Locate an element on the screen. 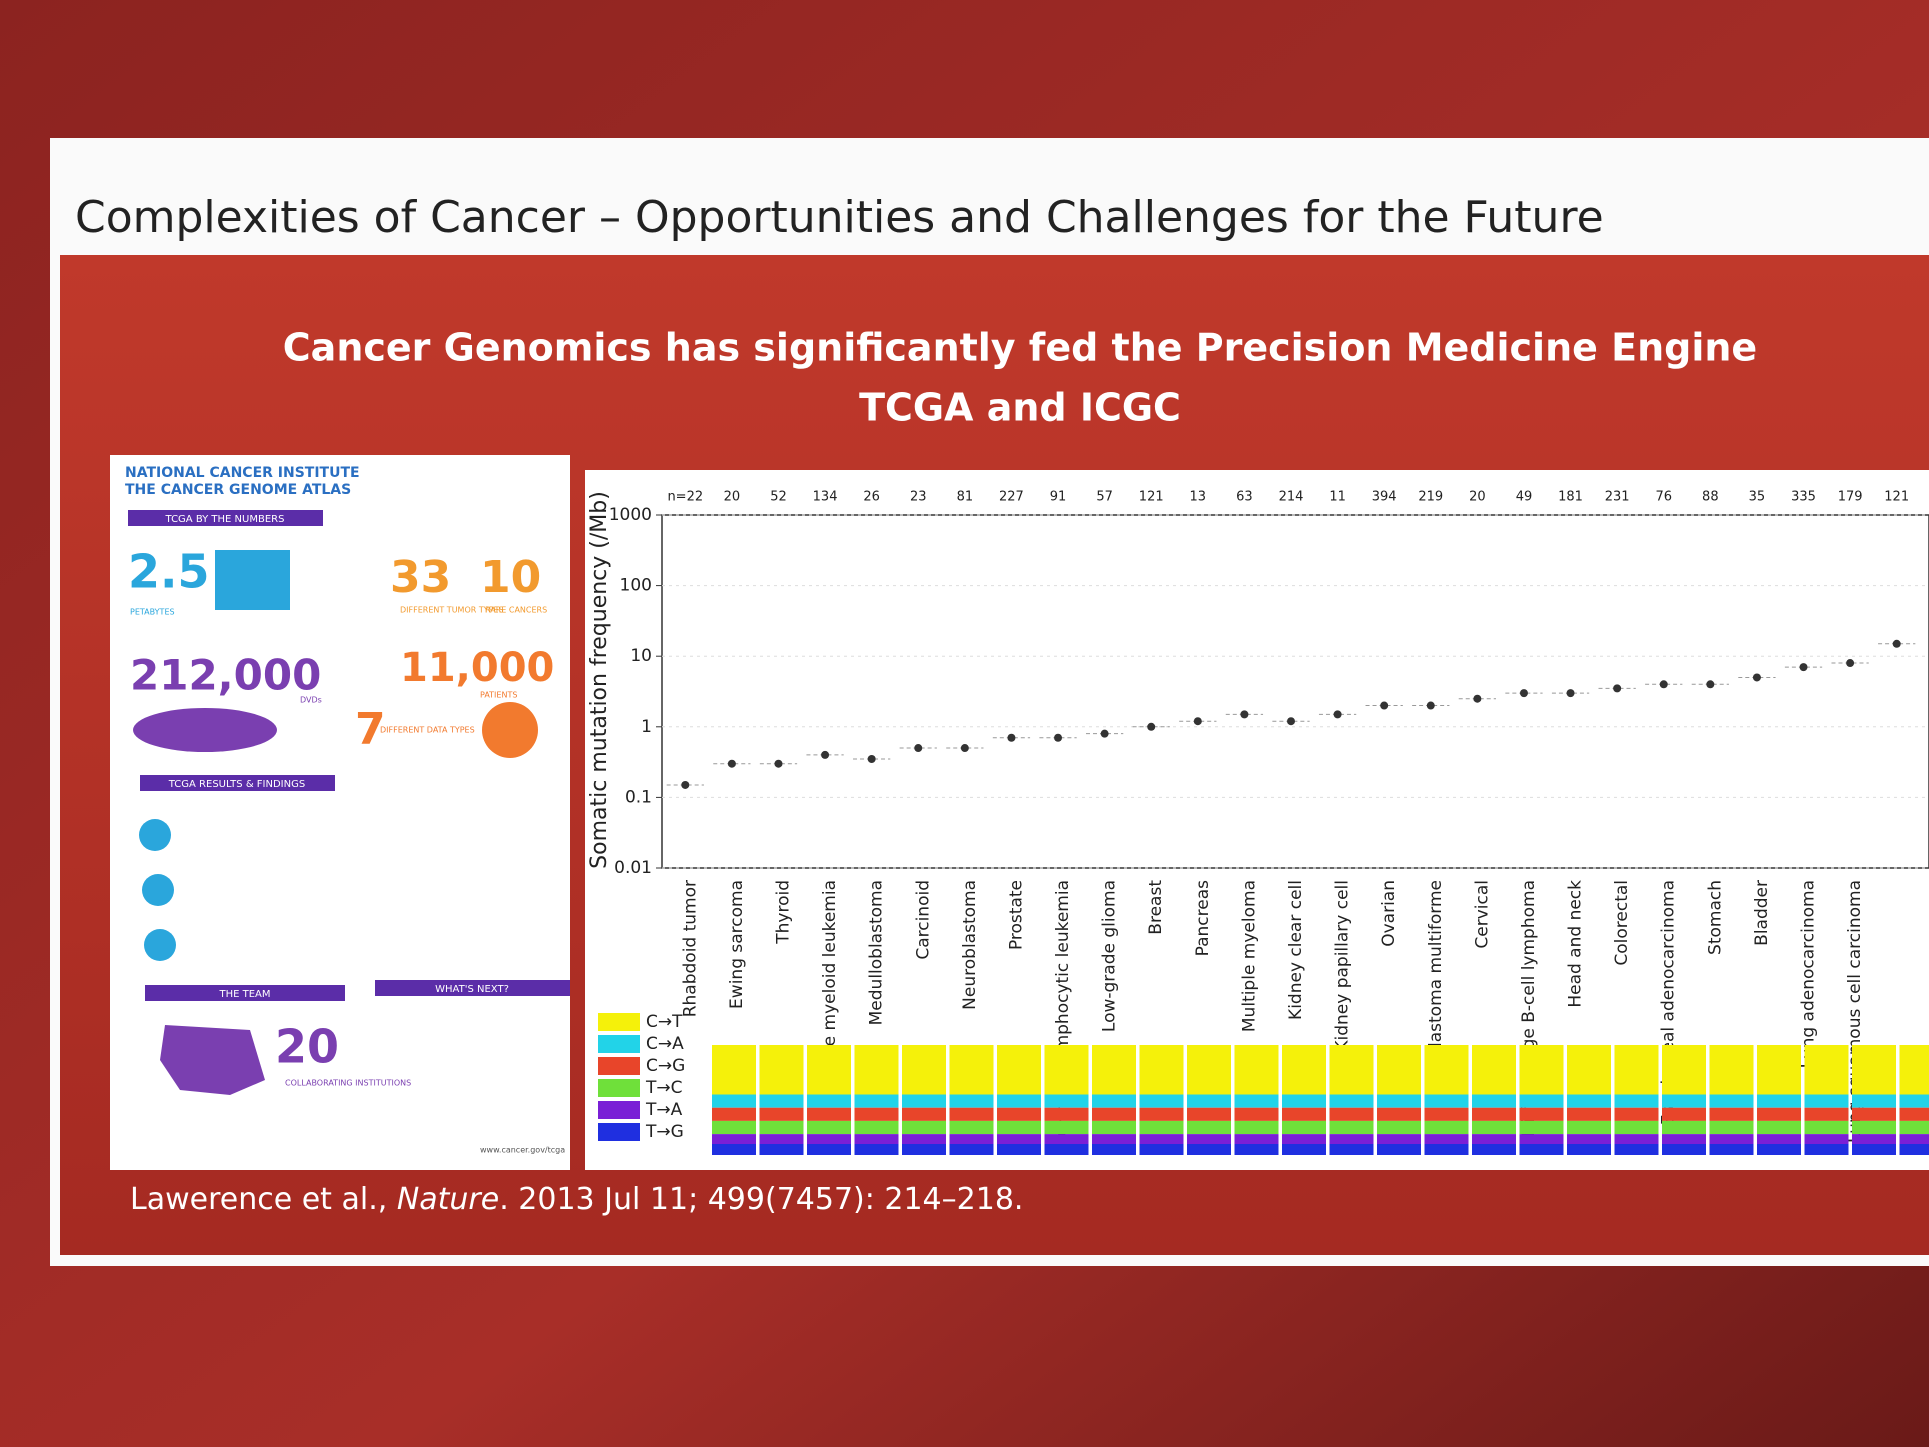 This screenshot has width=1929, height=1447. org-name: THE CANCER GENOME ATLAS is located at coordinates (238, 490).